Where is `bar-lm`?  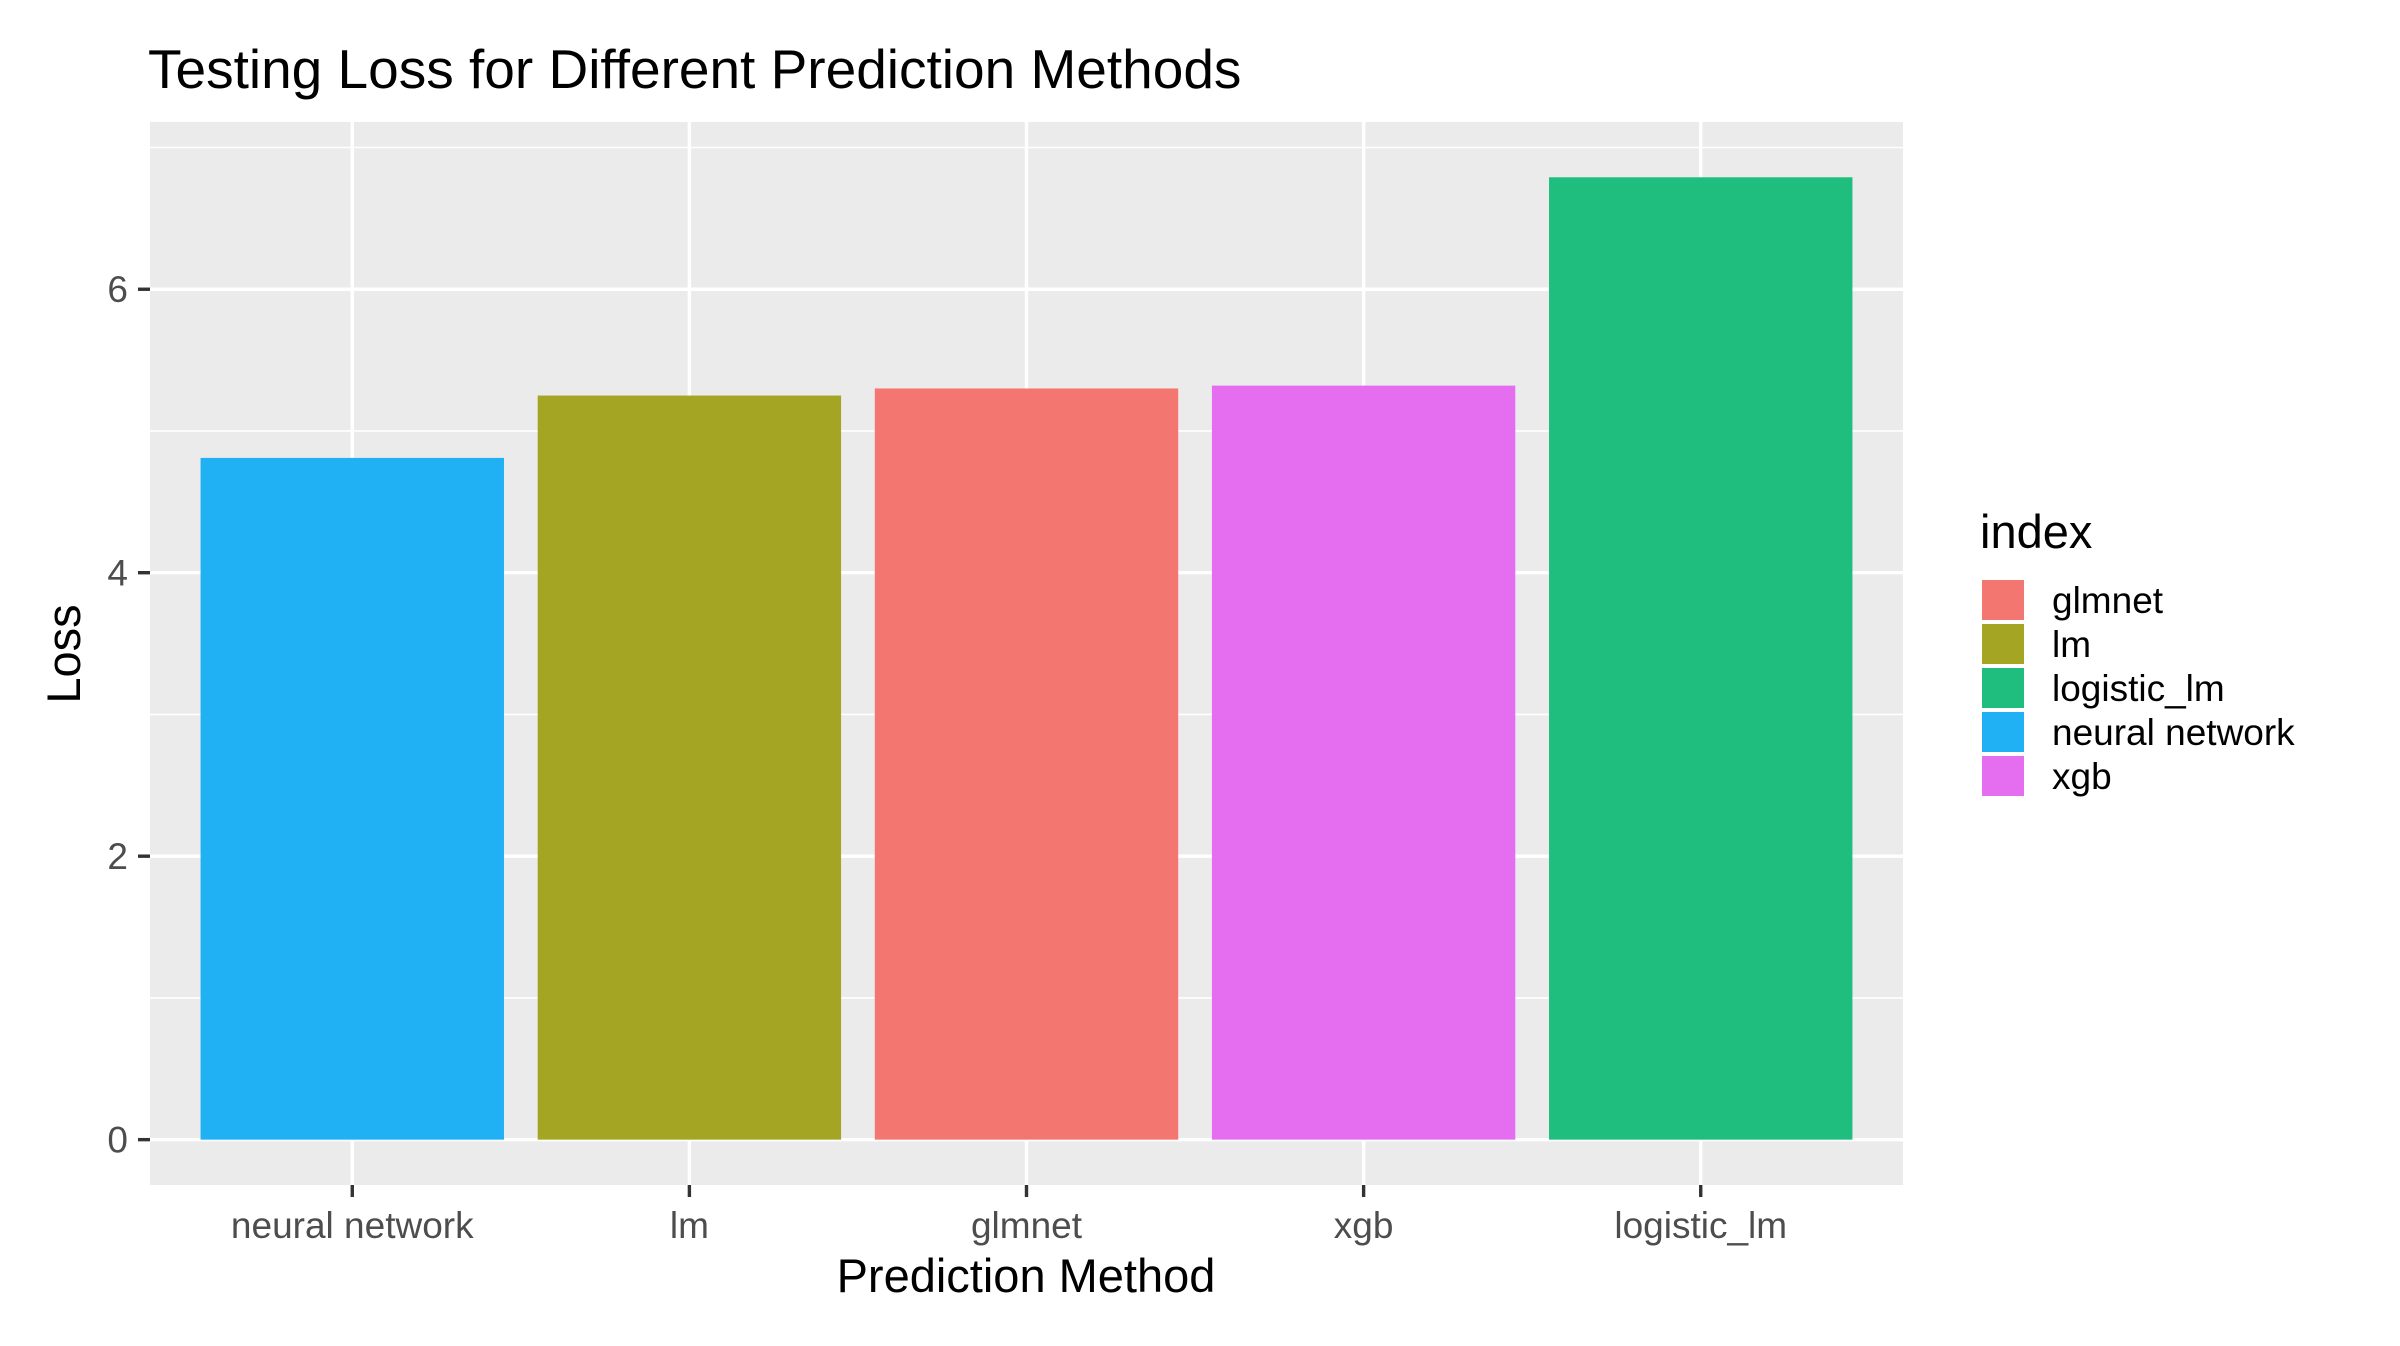 bar-lm is located at coordinates (689, 767).